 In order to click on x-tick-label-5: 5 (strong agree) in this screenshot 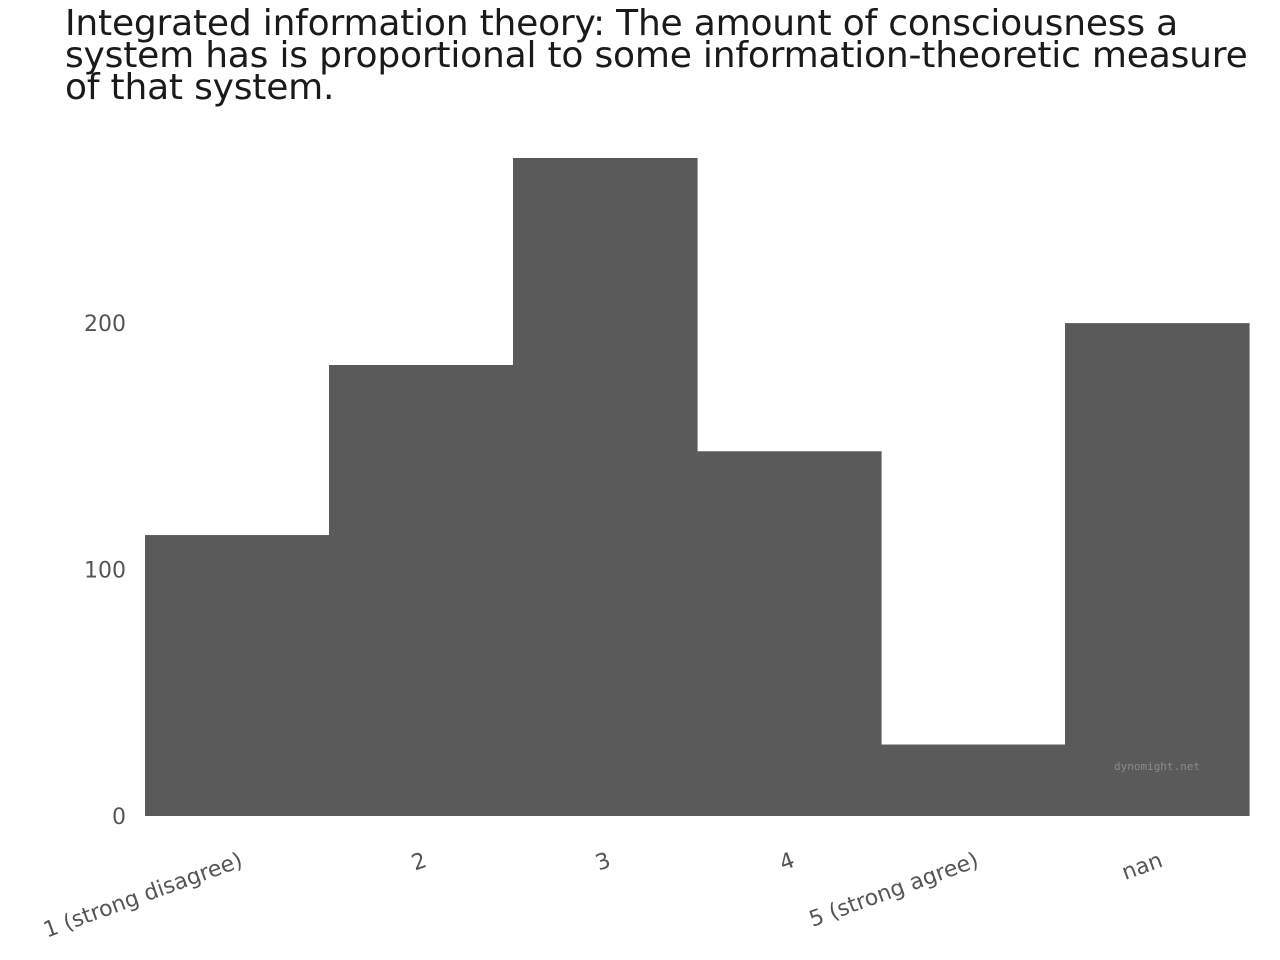, I will do `click(894, 890)`.